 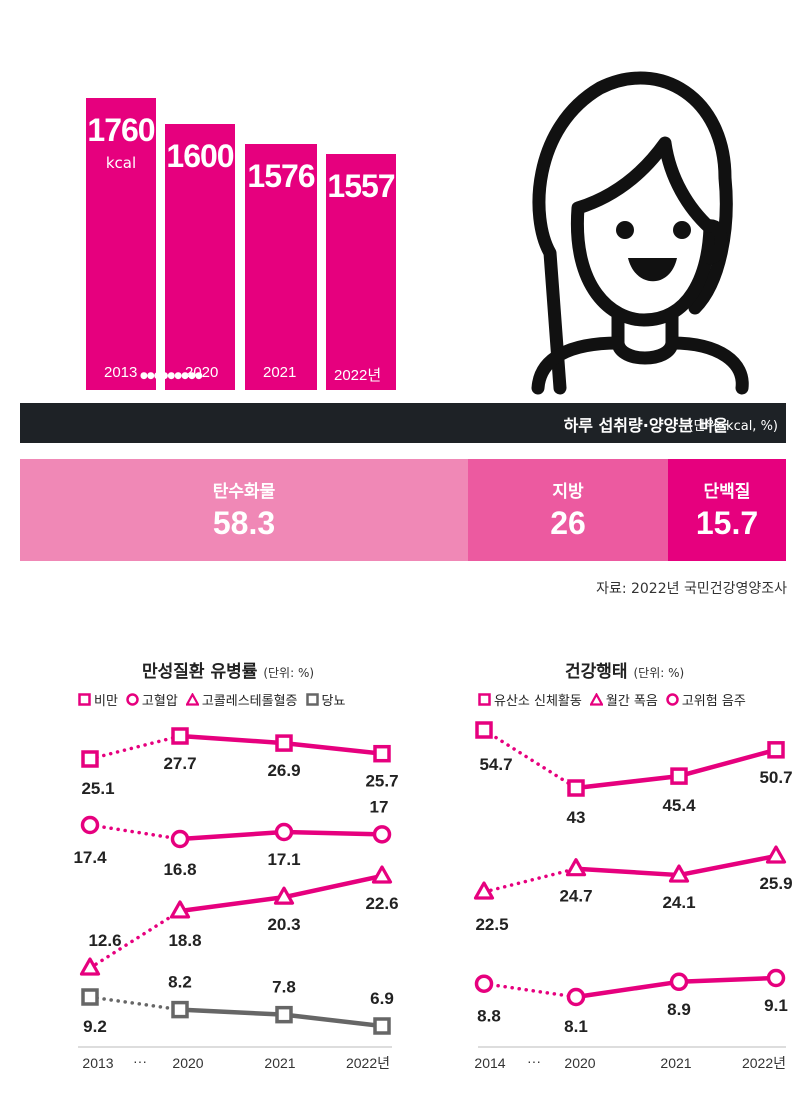 I want to click on data-label: 7.8, so click(x=284, y=987).